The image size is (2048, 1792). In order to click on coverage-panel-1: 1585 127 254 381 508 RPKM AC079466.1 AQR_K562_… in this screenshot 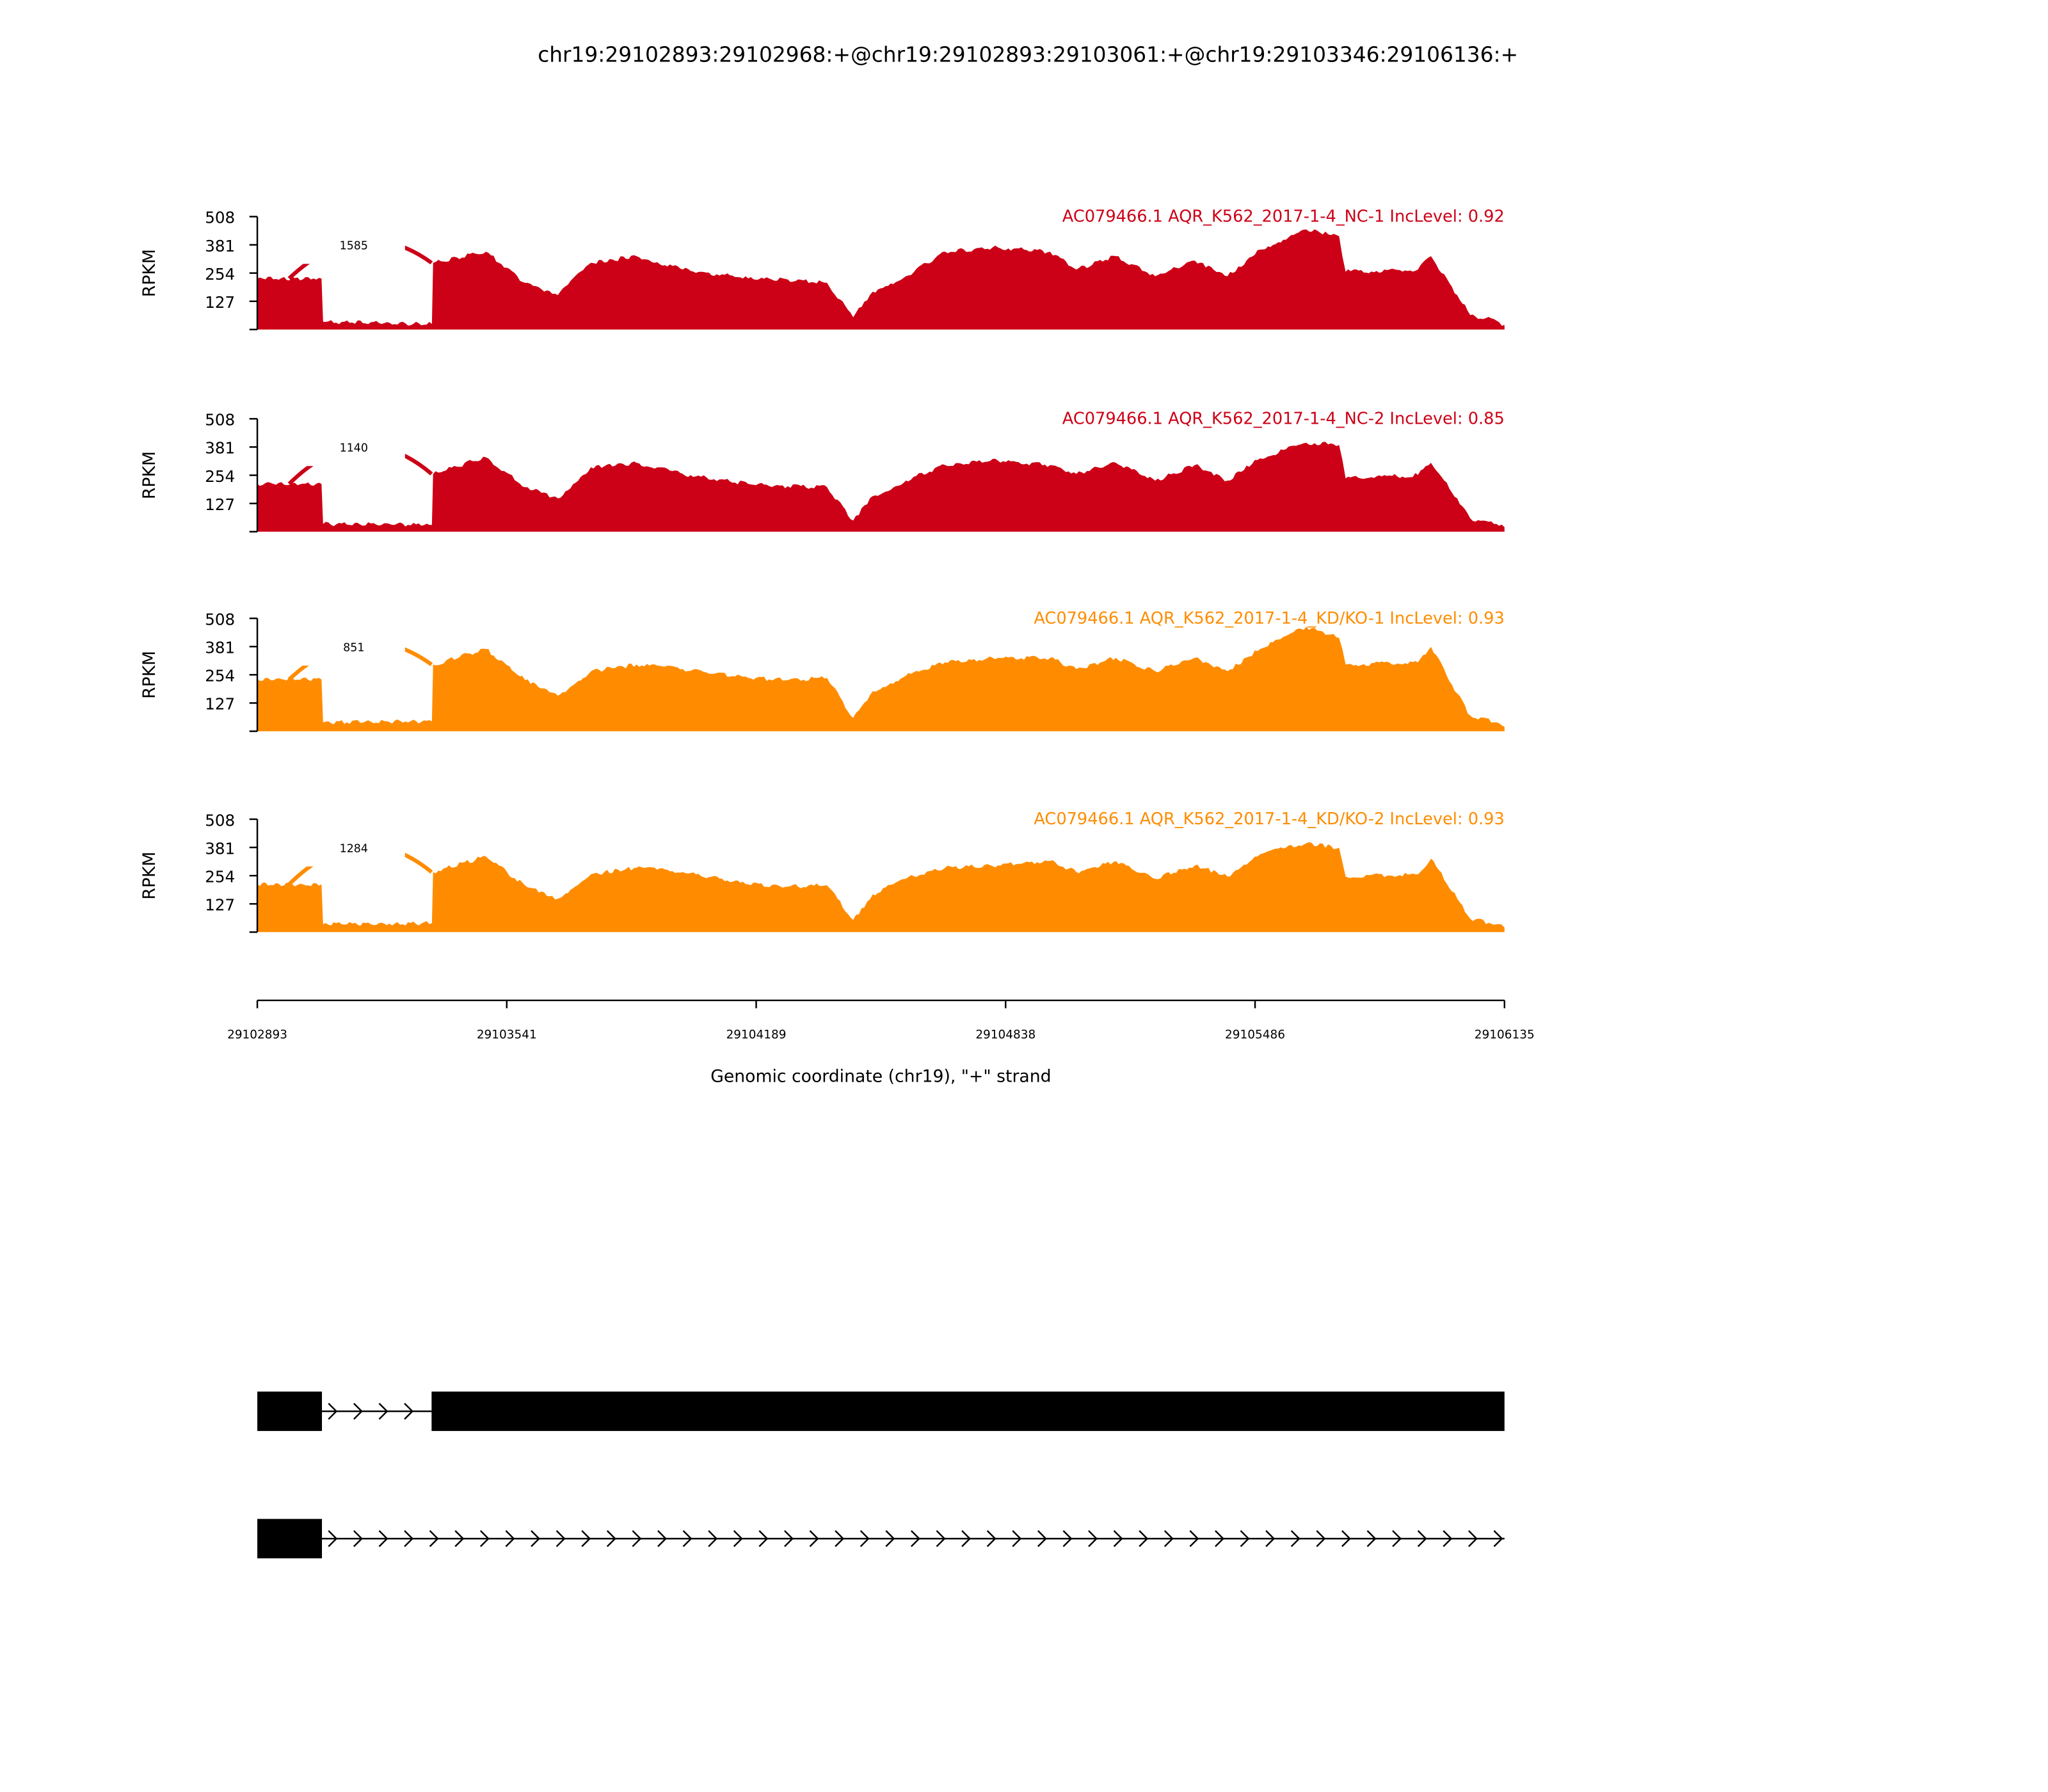, I will do `click(822, 269)`.